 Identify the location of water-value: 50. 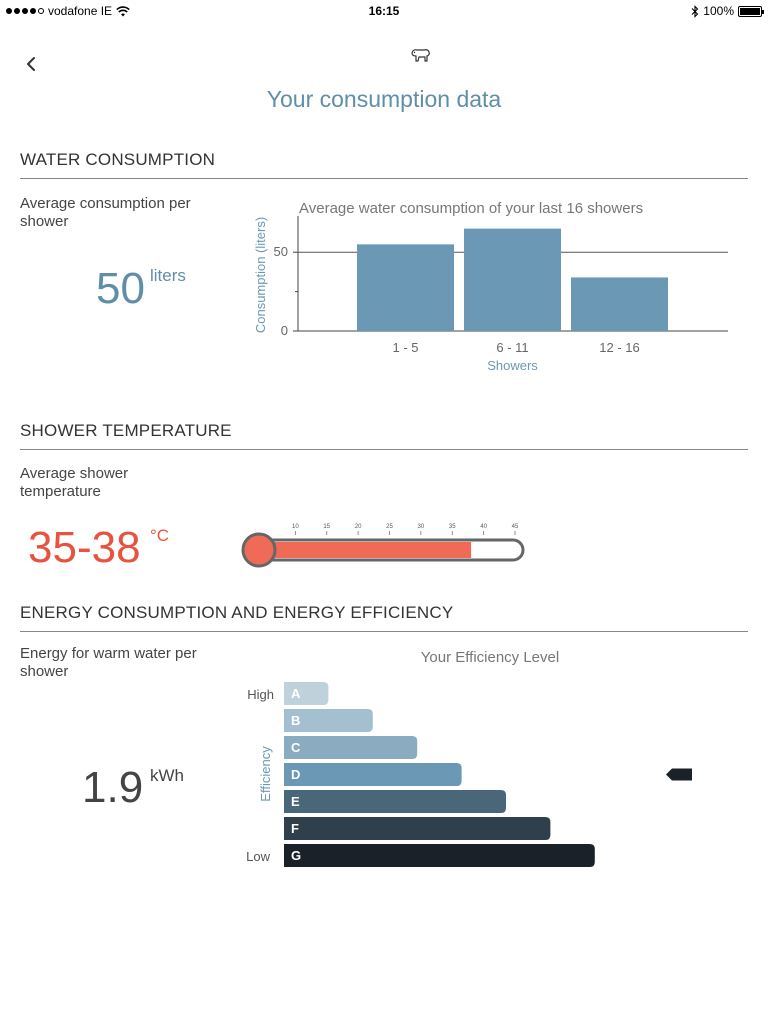
(120, 288).